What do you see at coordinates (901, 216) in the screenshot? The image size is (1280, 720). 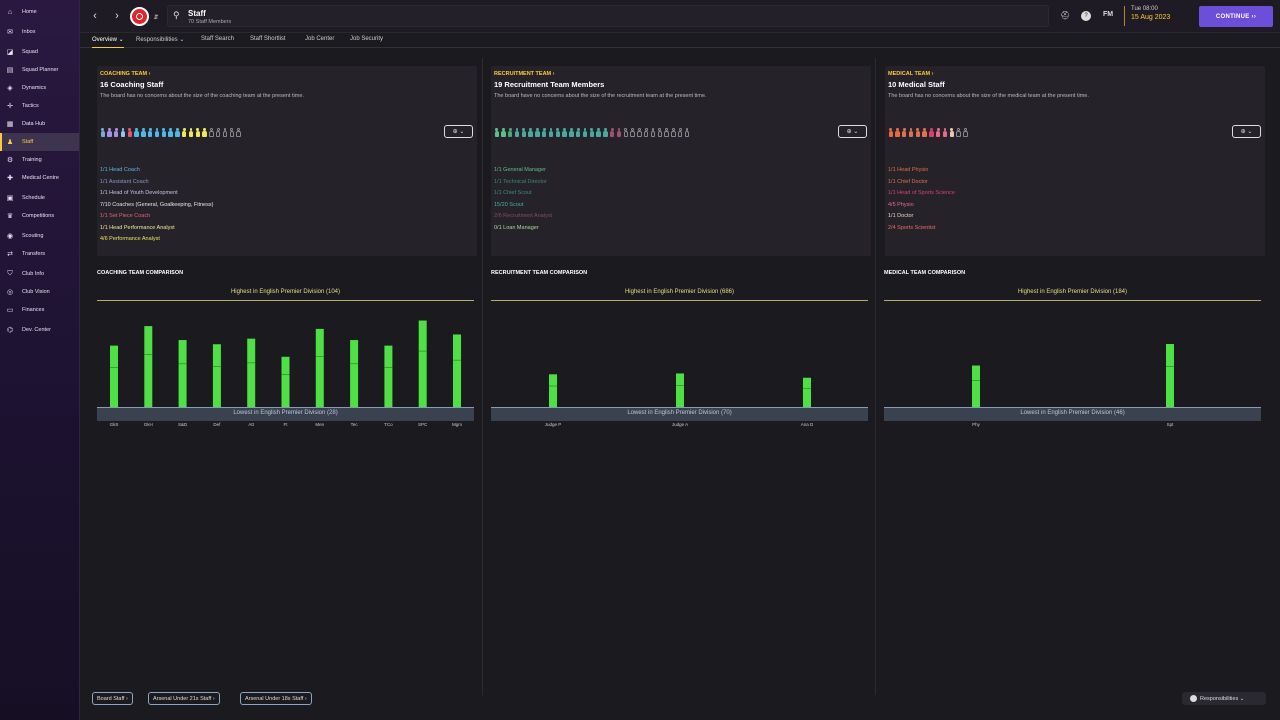 I see `role-line: 1/1 Doctor` at bounding box center [901, 216].